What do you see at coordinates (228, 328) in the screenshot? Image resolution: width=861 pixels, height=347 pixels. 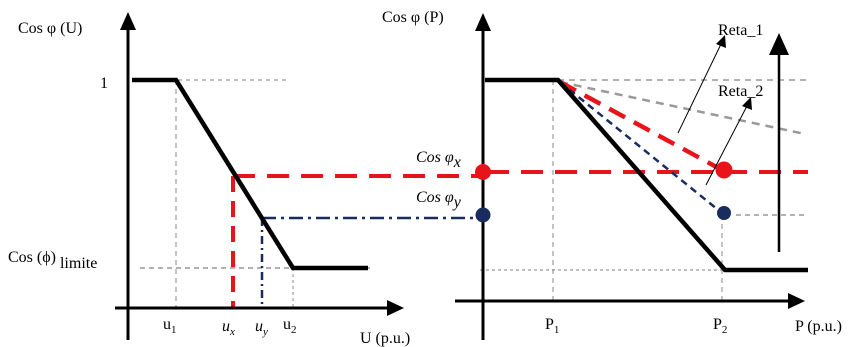 I see `tick-ux: ux` at bounding box center [228, 328].